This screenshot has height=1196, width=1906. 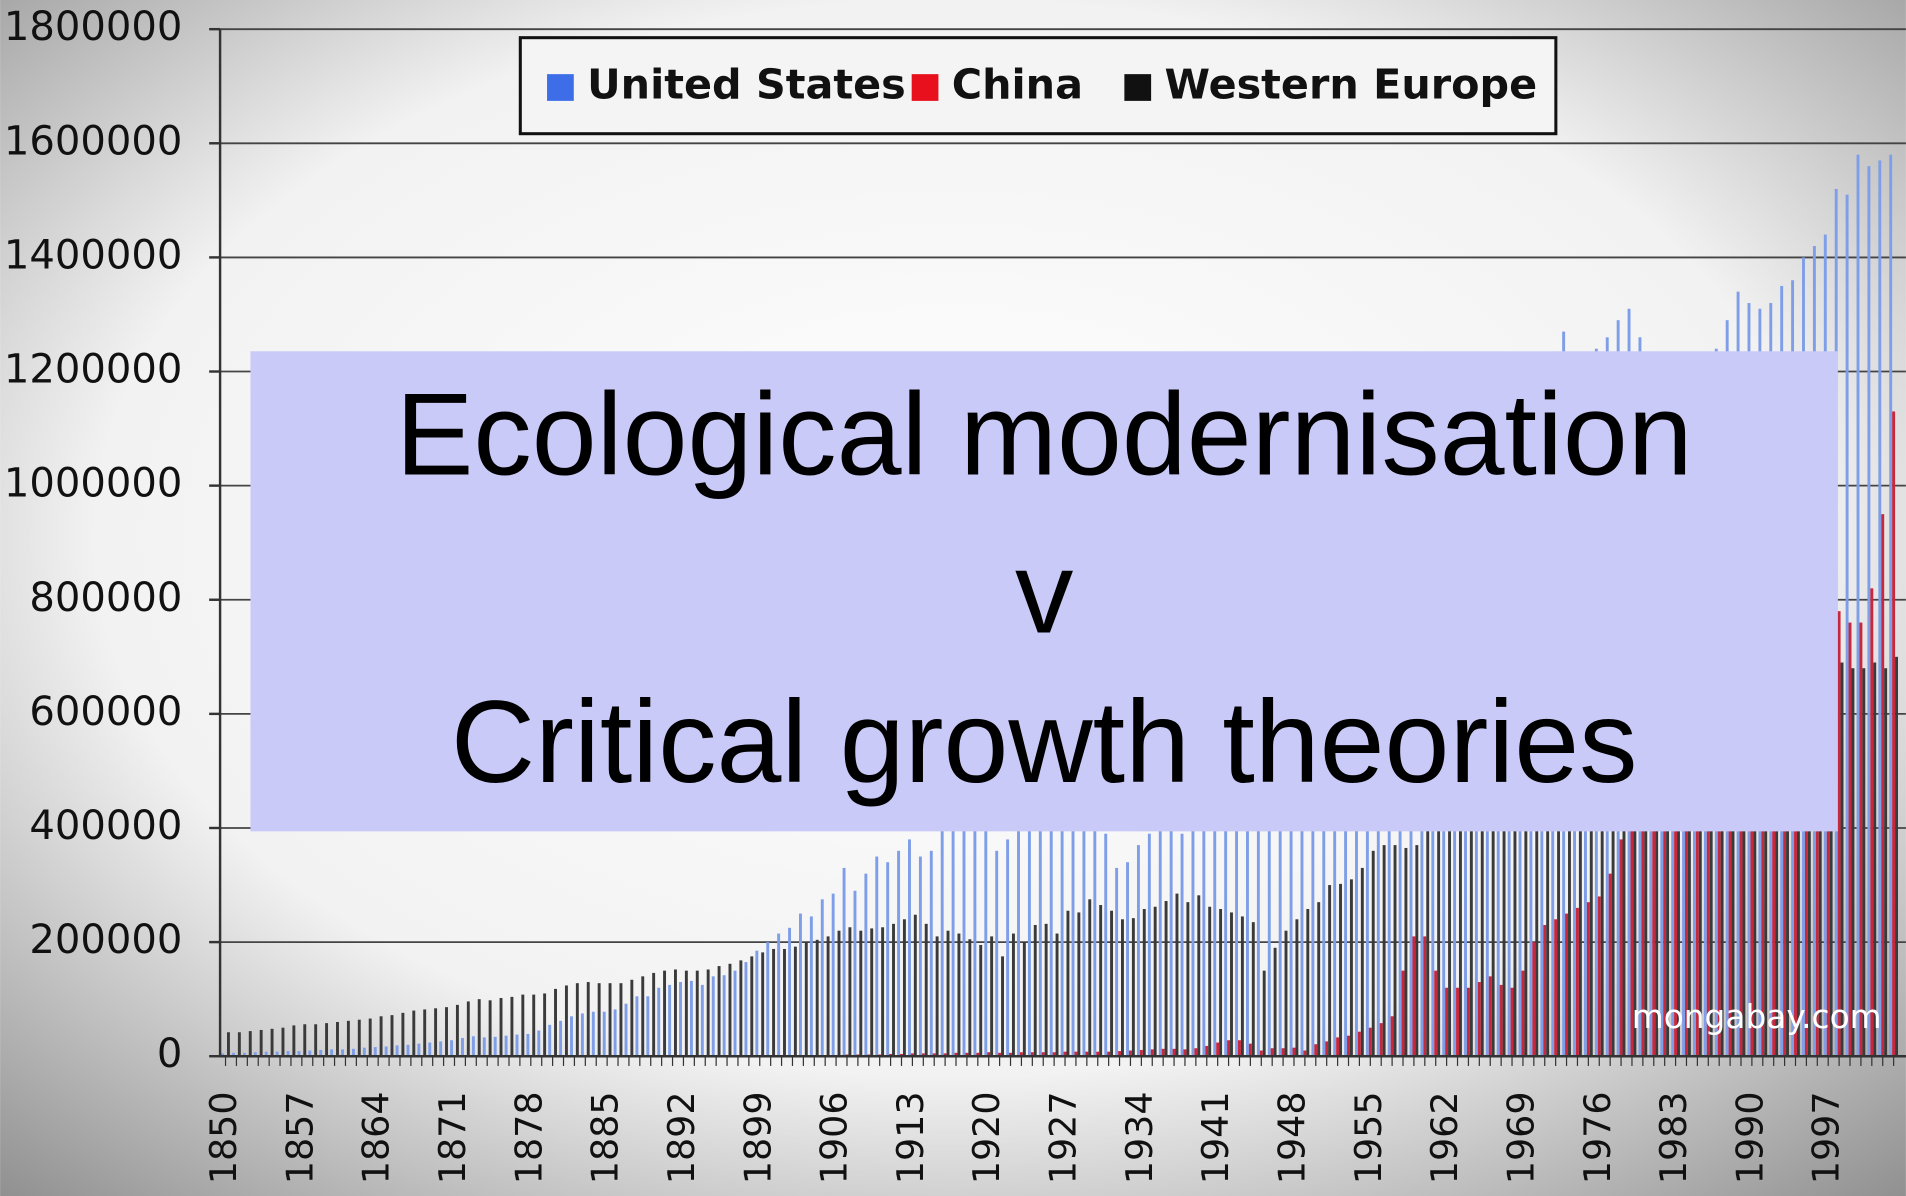 What do you see at coordinates (170, 1054) in the screenshot?
I see `y-tick-label: 0` at bounding box center [170, 1054].